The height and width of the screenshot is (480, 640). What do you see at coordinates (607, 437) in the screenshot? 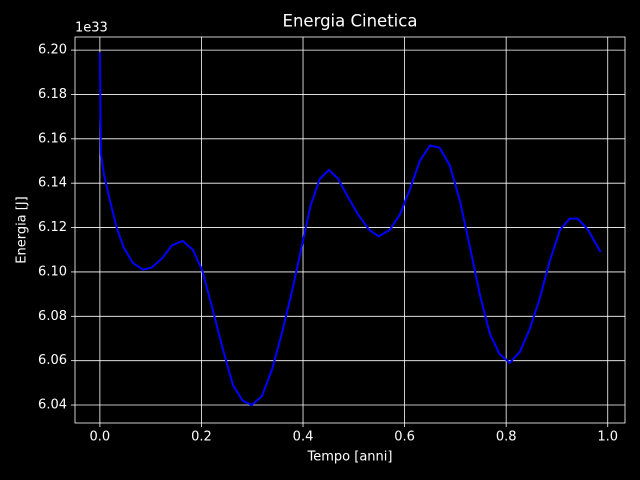
I see `x-tick-label: 1.0` at bounding box center [607, 437].